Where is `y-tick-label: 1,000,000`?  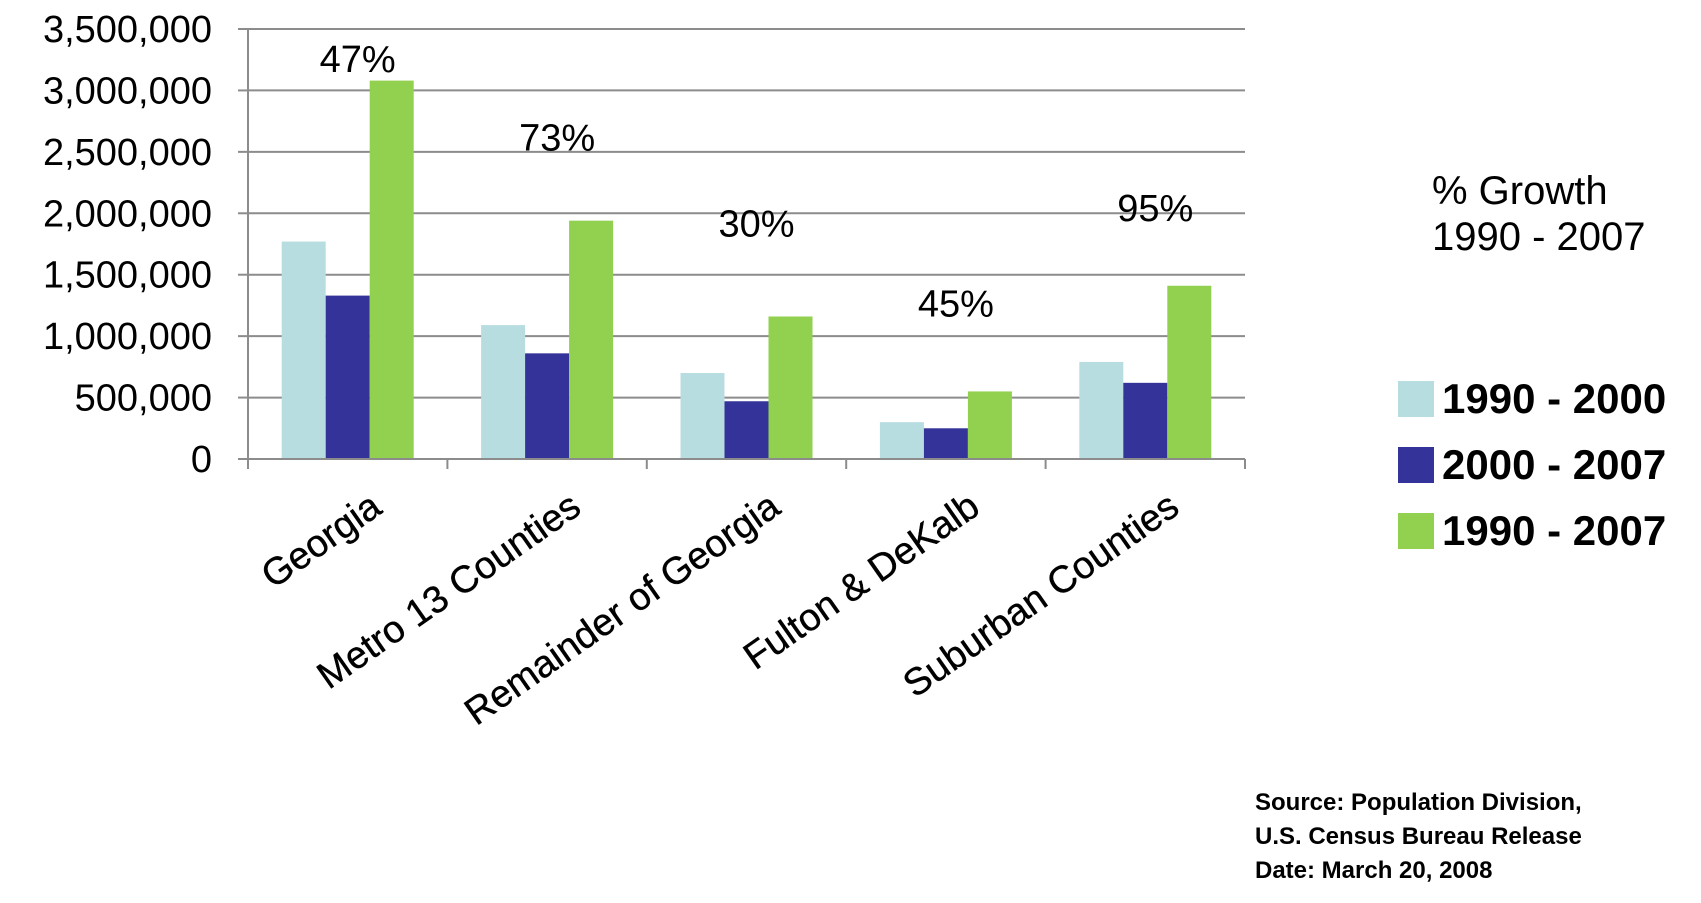 y-tick-label: 1,000,000 is located at coordinates (127, 337).